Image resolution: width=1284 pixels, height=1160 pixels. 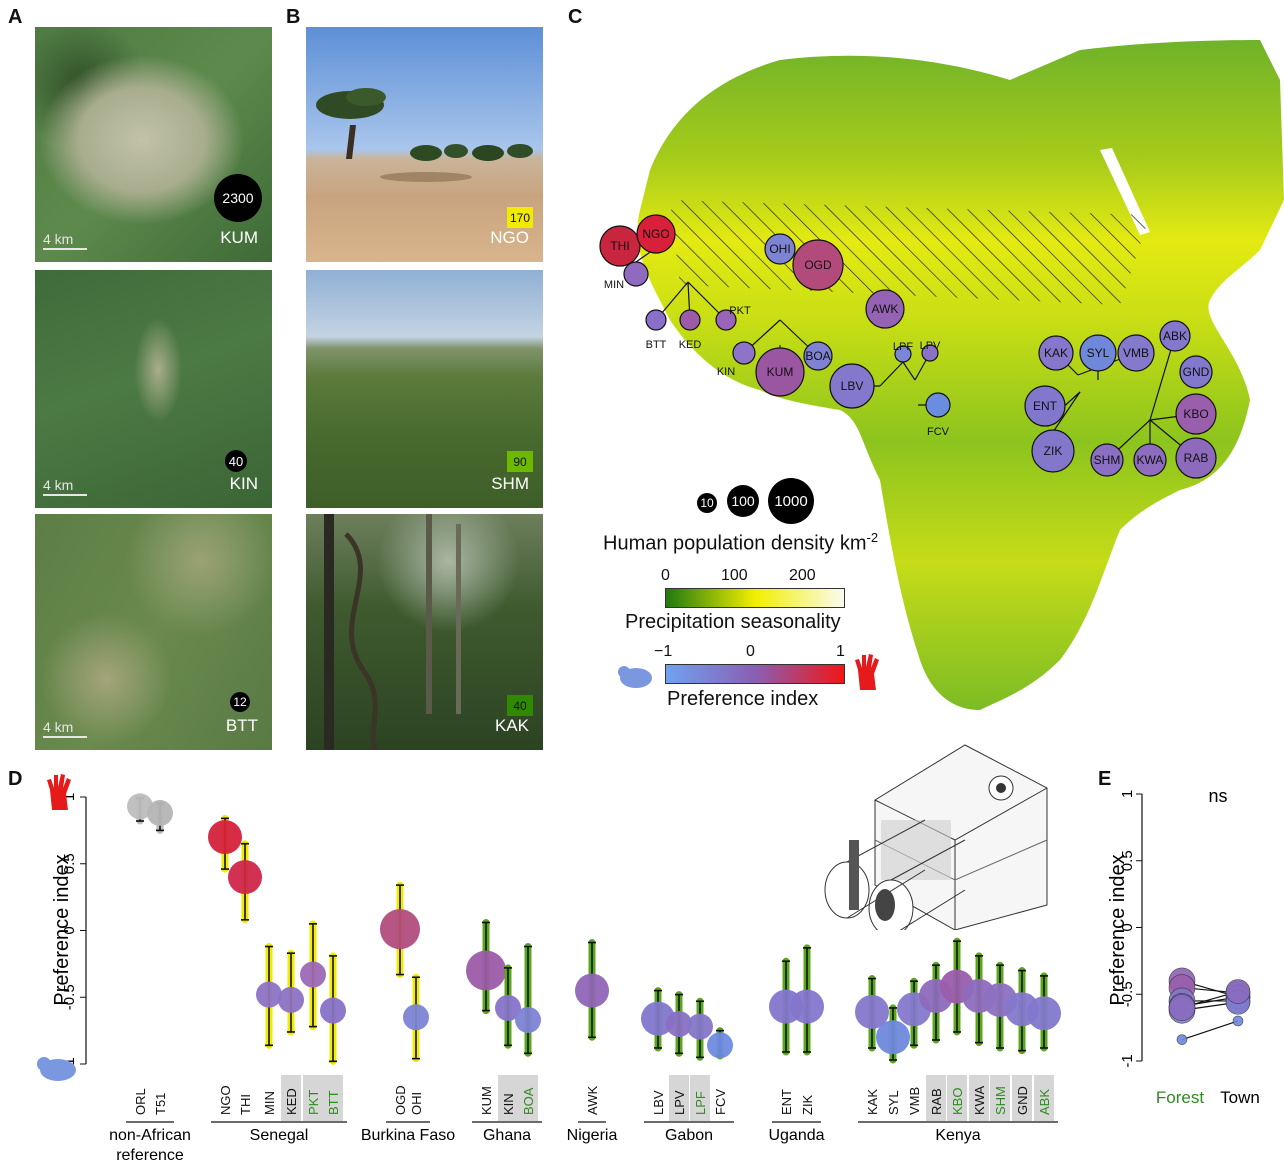 I want to click on habitat-photo-ngo: 170 NGO, so click(x=424, y=144).